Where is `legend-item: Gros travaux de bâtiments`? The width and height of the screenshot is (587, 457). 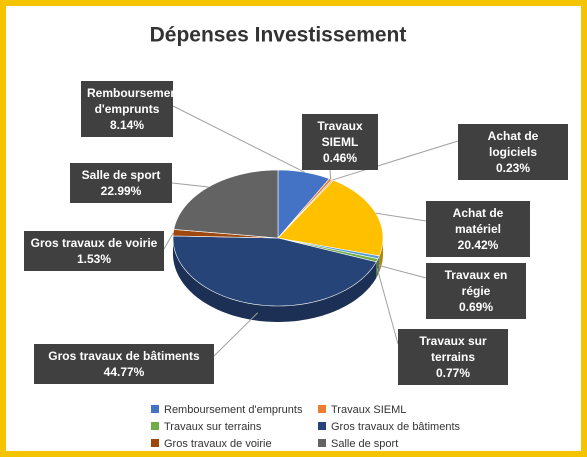
legend-item: Gros travaux de bâtiments is located at coordinates (389, 427).